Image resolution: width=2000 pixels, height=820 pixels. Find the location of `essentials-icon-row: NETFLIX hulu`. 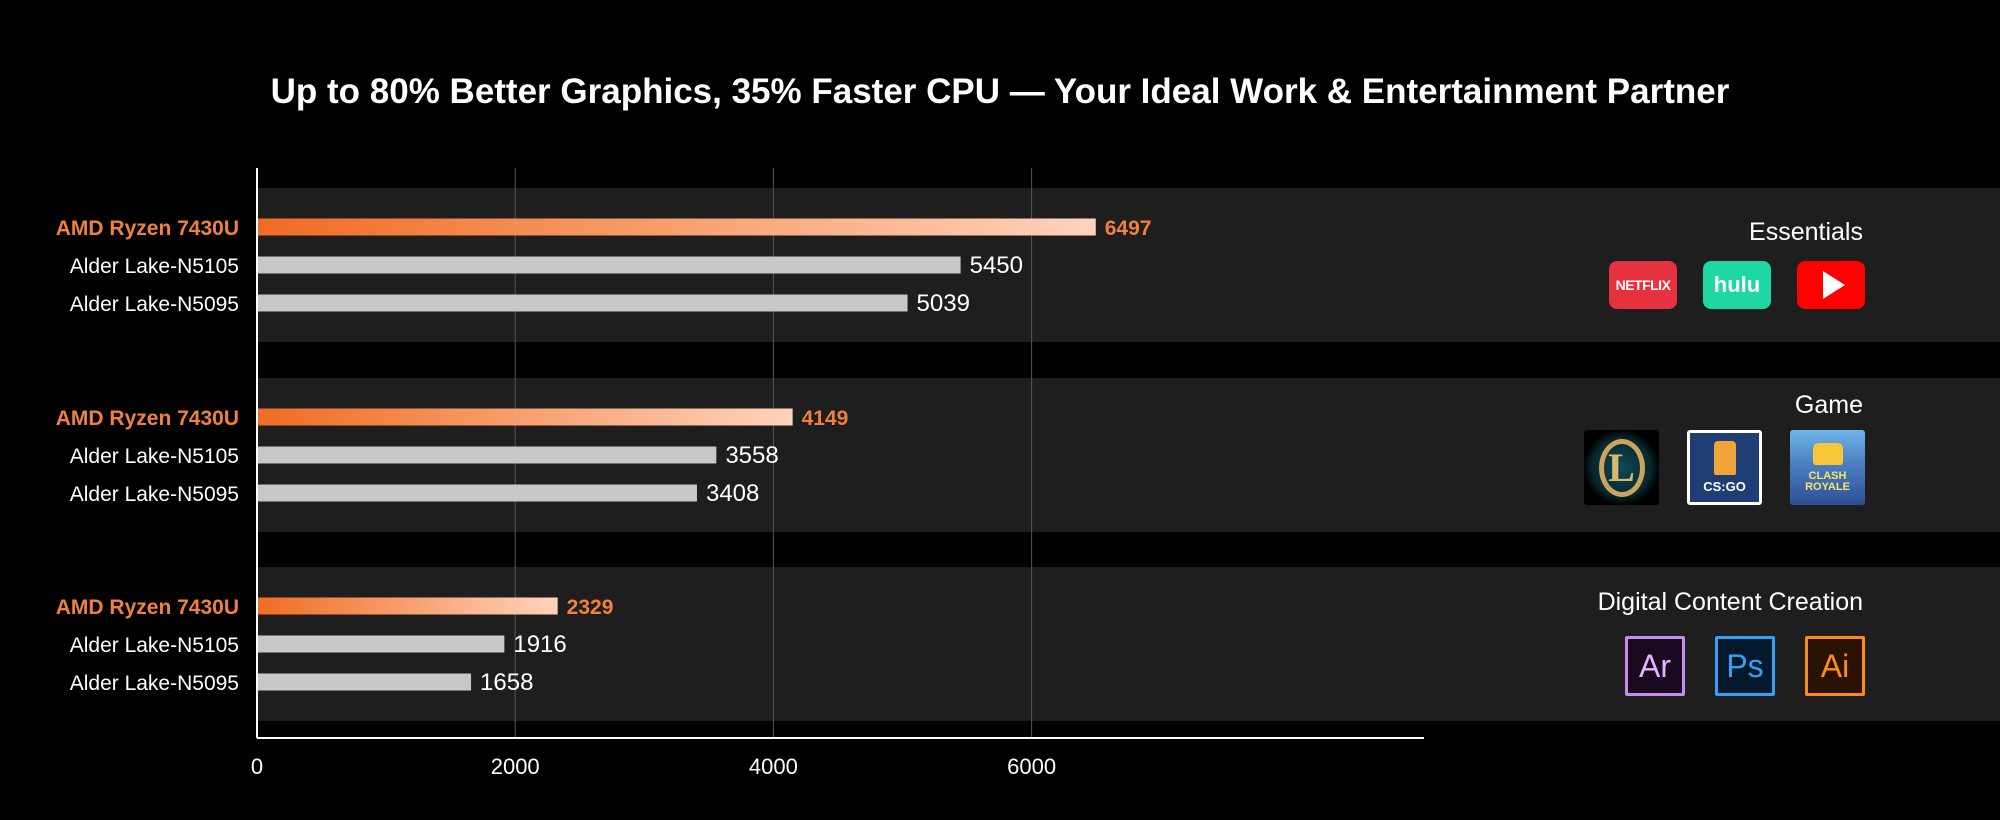

essentials-icon-row: NETFLIX hulu is located at coordinates (1737, 285).